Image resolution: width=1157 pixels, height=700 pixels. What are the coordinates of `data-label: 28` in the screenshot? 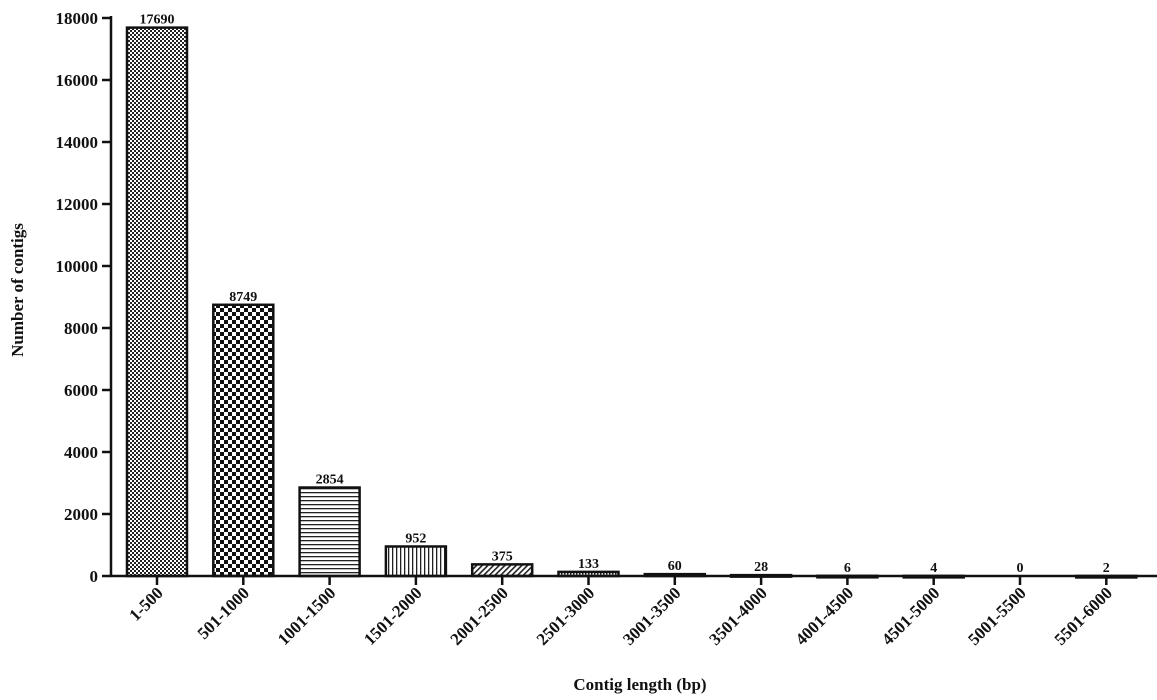 It's located at (761, 567).